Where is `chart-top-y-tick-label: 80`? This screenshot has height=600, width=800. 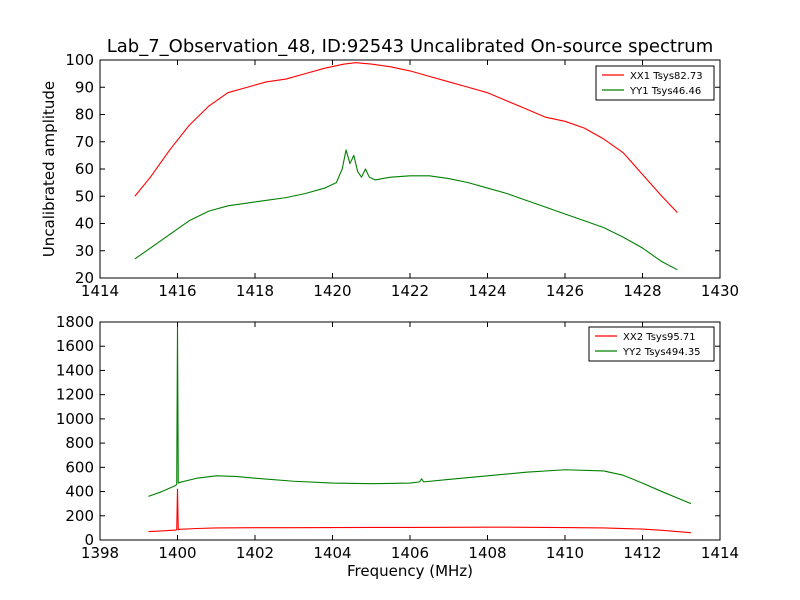
chart-top-y-tick-label: 80 is located at coordinates (84, 115).